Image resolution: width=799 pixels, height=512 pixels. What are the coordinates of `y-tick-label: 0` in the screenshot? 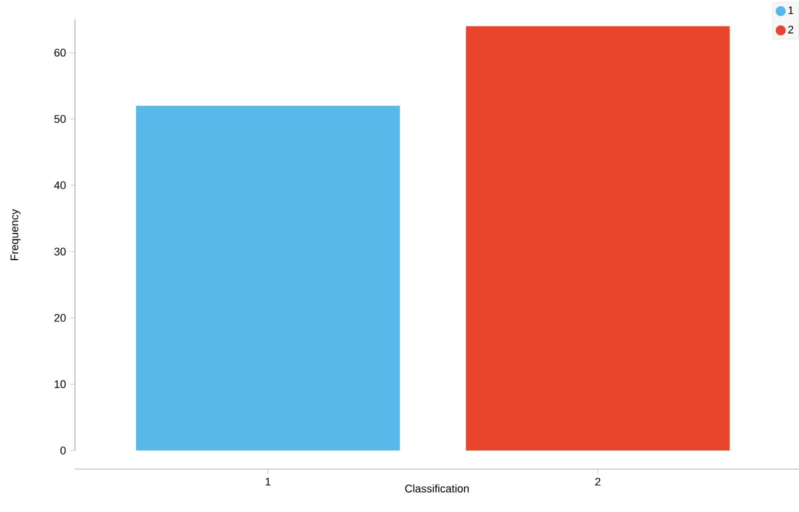 It's located at (63, 450).